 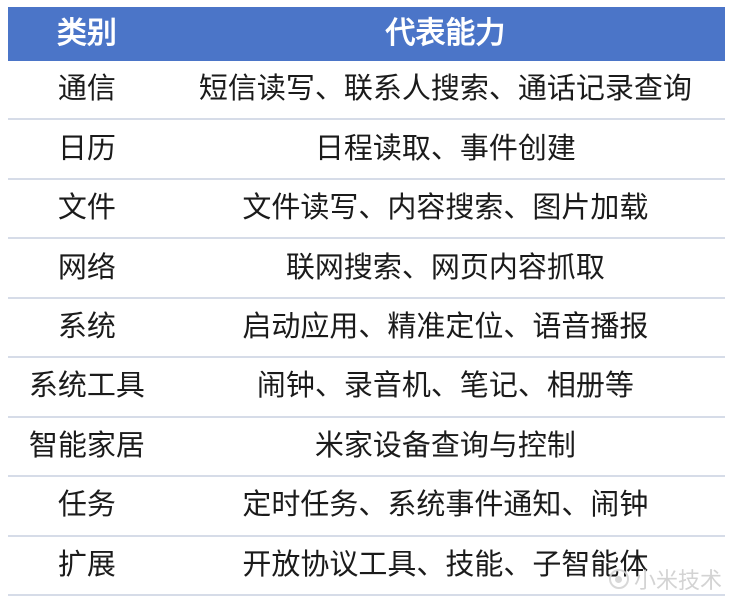 I want to click on table-row: 智能家居 米家设备查询与控制, so click(x=366, y=447).